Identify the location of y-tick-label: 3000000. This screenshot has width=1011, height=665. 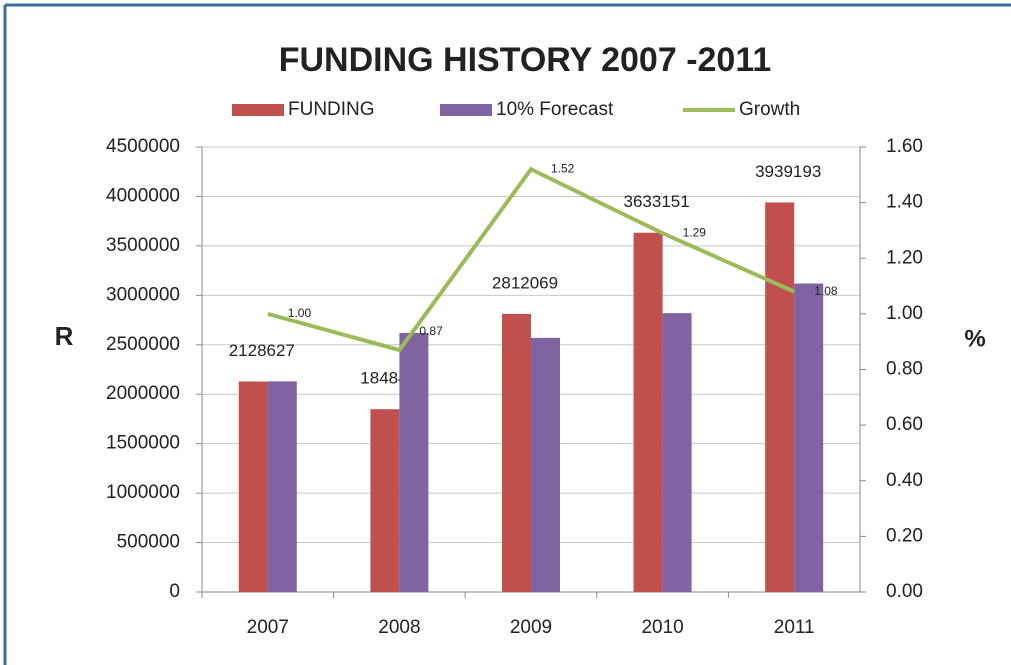
(143, 294).